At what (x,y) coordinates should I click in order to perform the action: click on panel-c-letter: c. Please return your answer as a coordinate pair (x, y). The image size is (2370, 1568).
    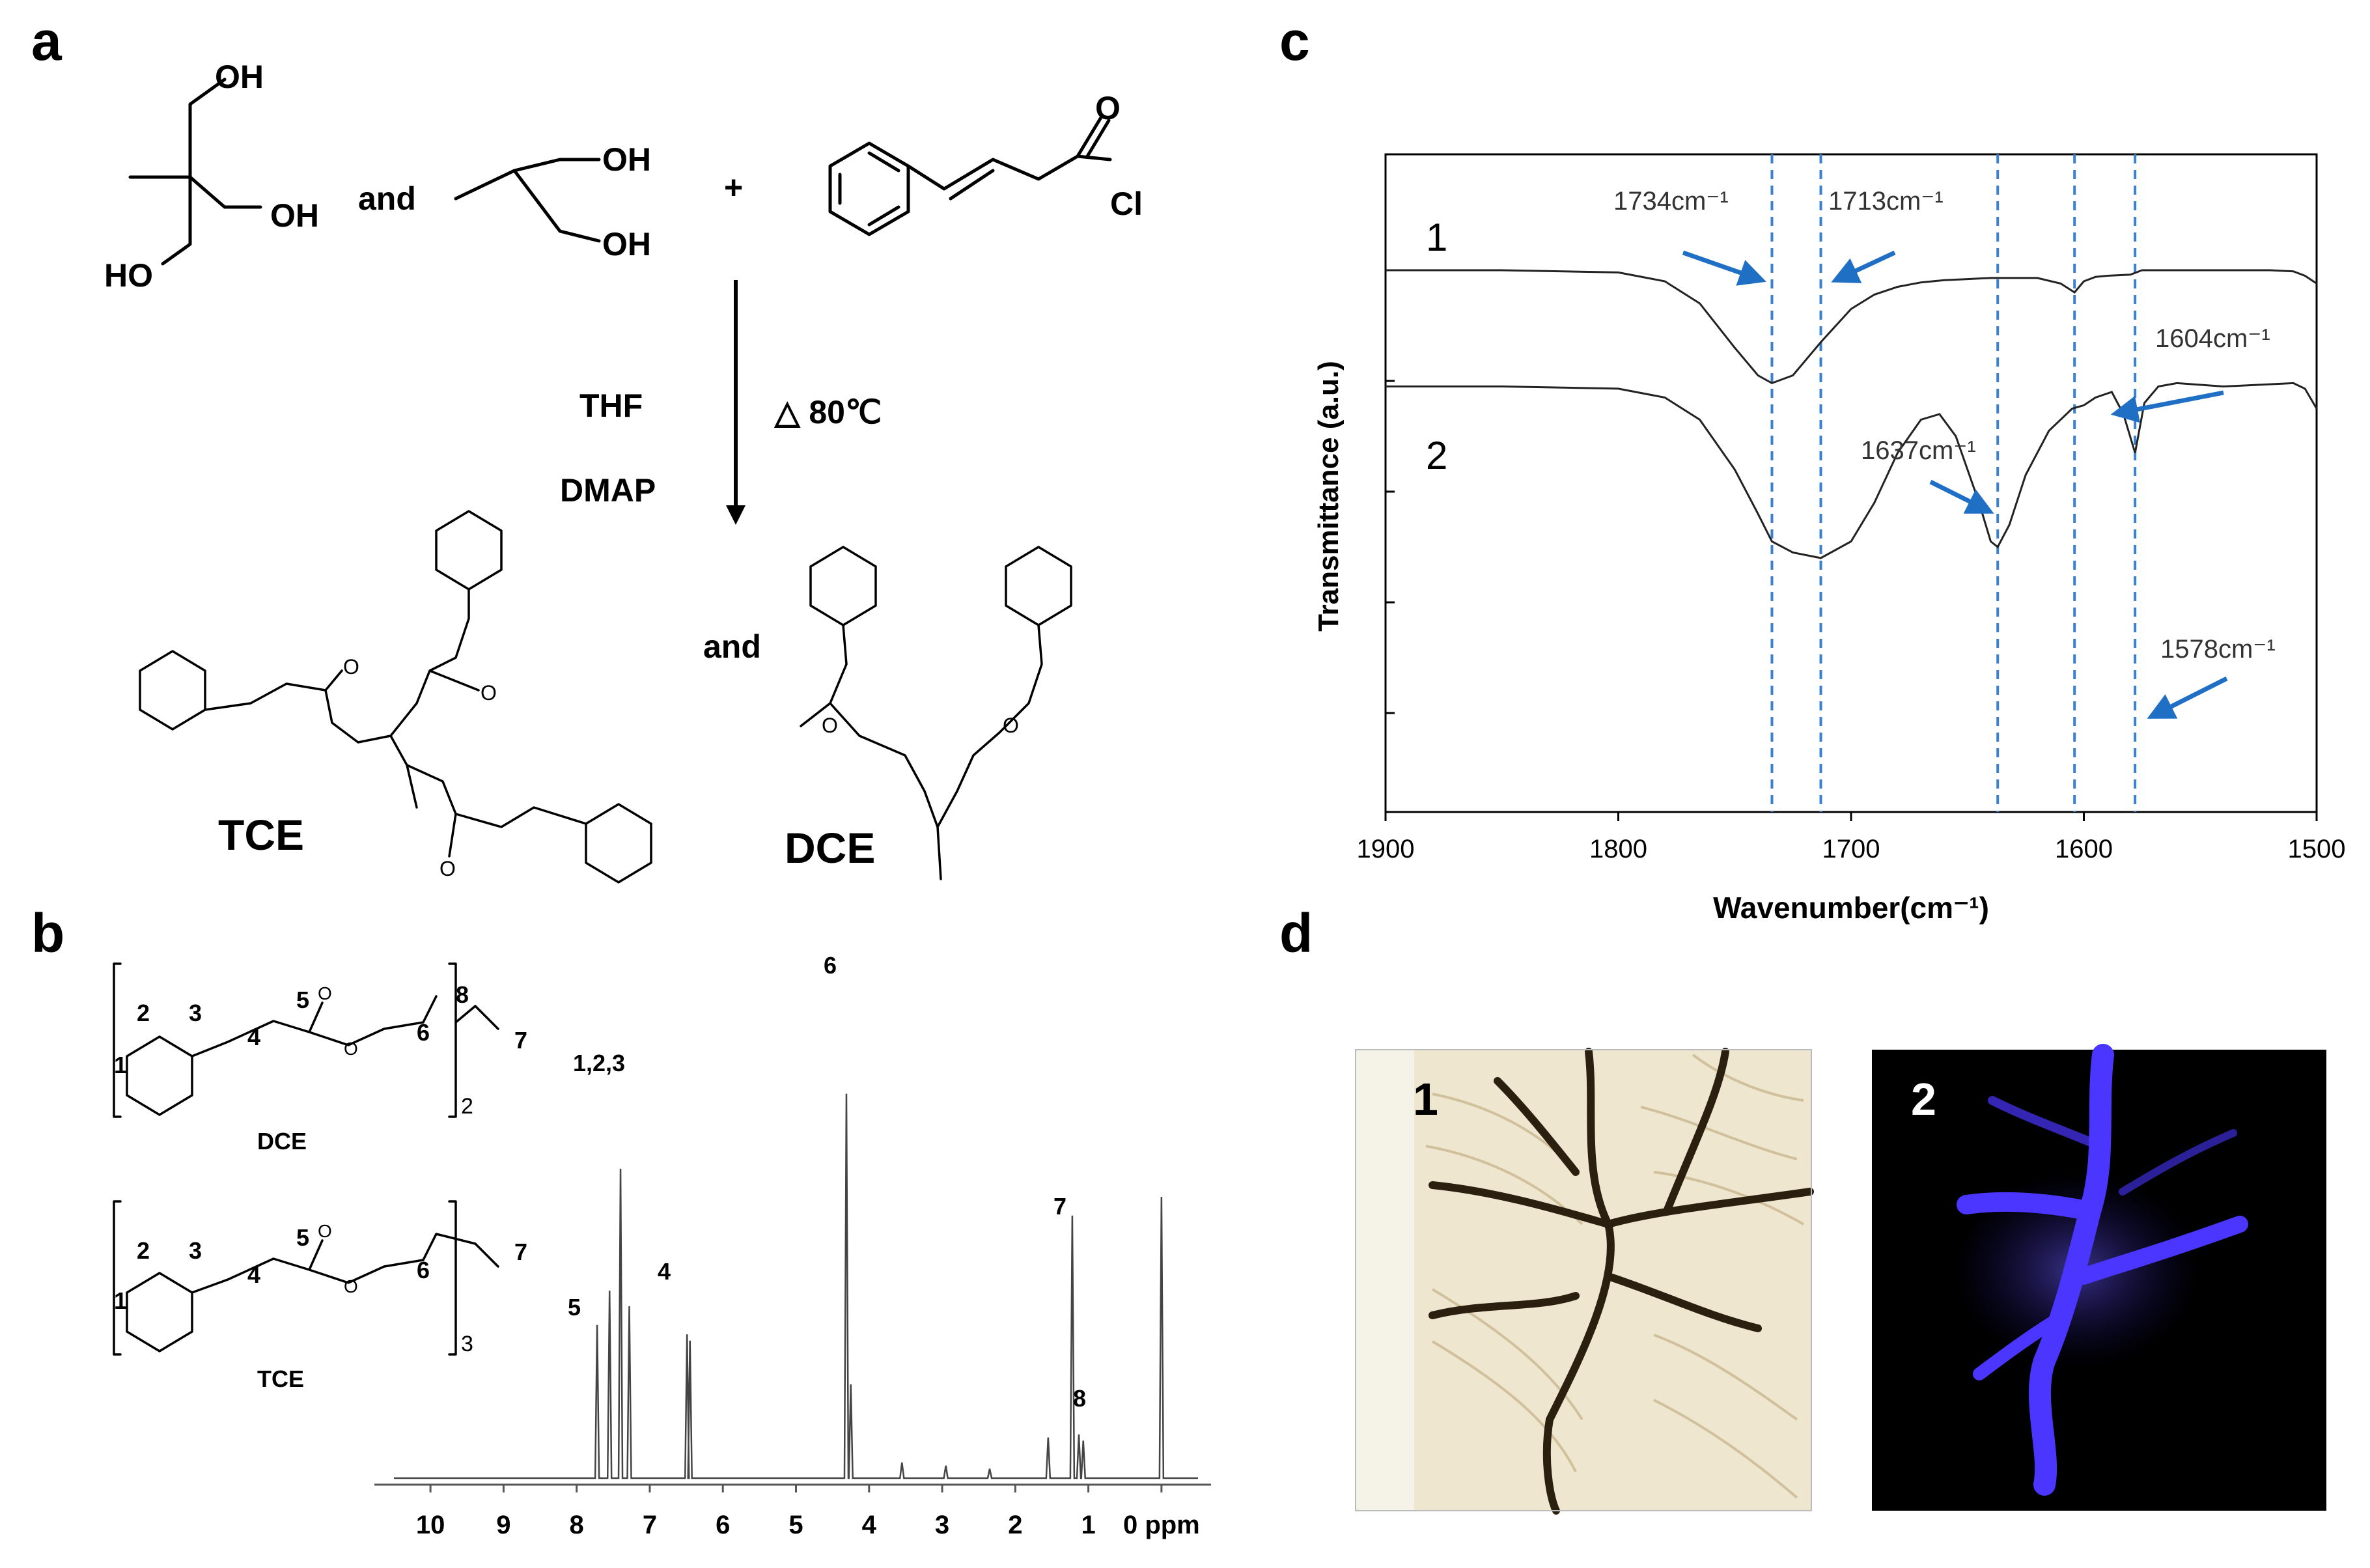
    Looking at the image, I should click on (1294, 41).